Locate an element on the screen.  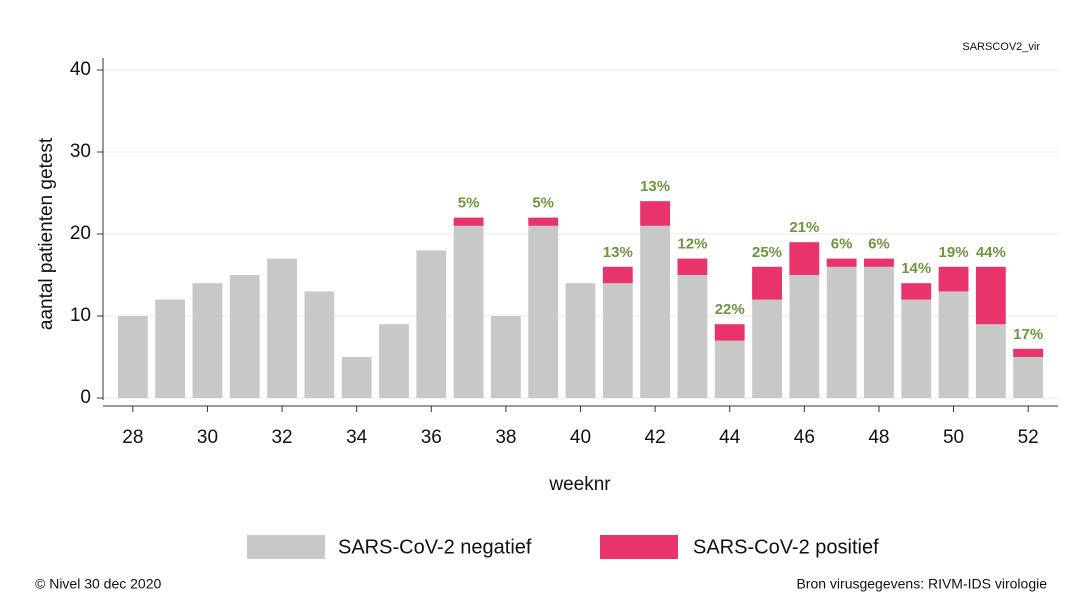
percent-label: 14% is located at coordinates (916, 268).